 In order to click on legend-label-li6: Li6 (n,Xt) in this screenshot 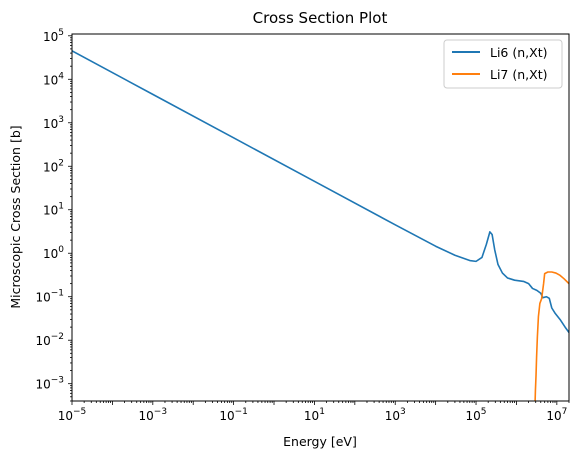, I will do `click(518, 52)`.